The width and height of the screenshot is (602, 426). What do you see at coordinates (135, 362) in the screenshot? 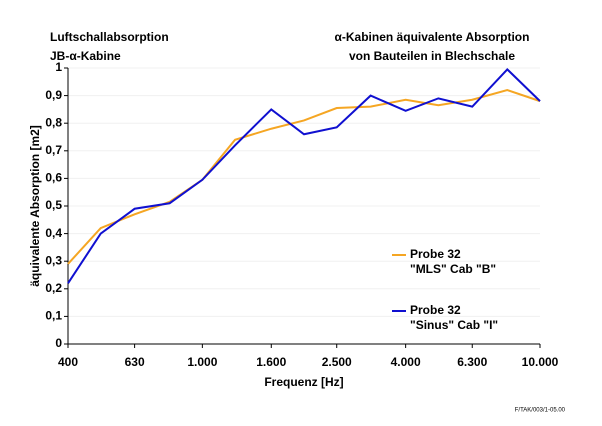
I see `x-tick-label: 630` at bounding box center [135, 362].